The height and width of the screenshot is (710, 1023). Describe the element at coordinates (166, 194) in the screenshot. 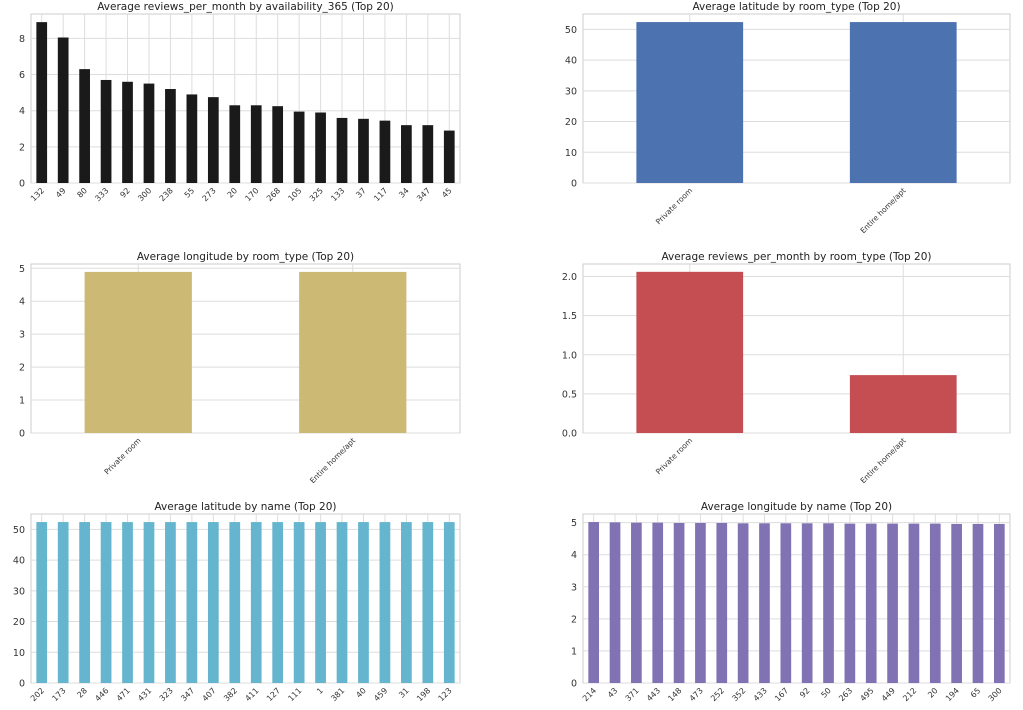

I see `x-tick-label: 238` at that location.